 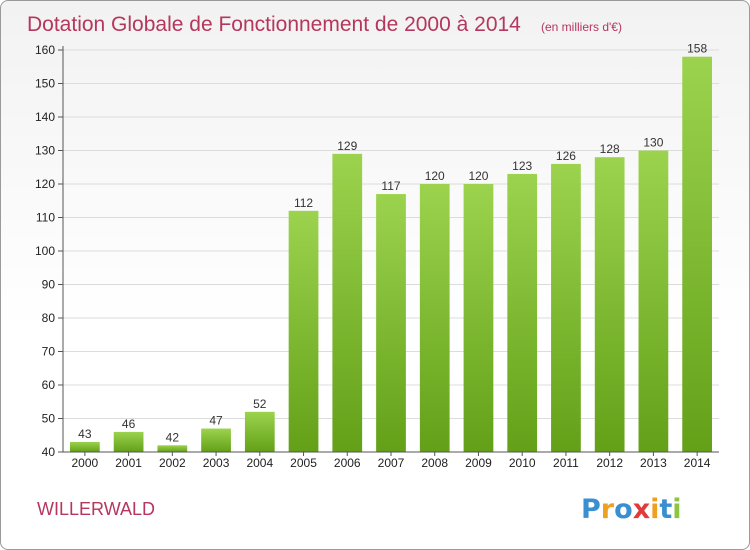 I want to click on x-tick-label-2006: 2006, so click(x=347, y=463).